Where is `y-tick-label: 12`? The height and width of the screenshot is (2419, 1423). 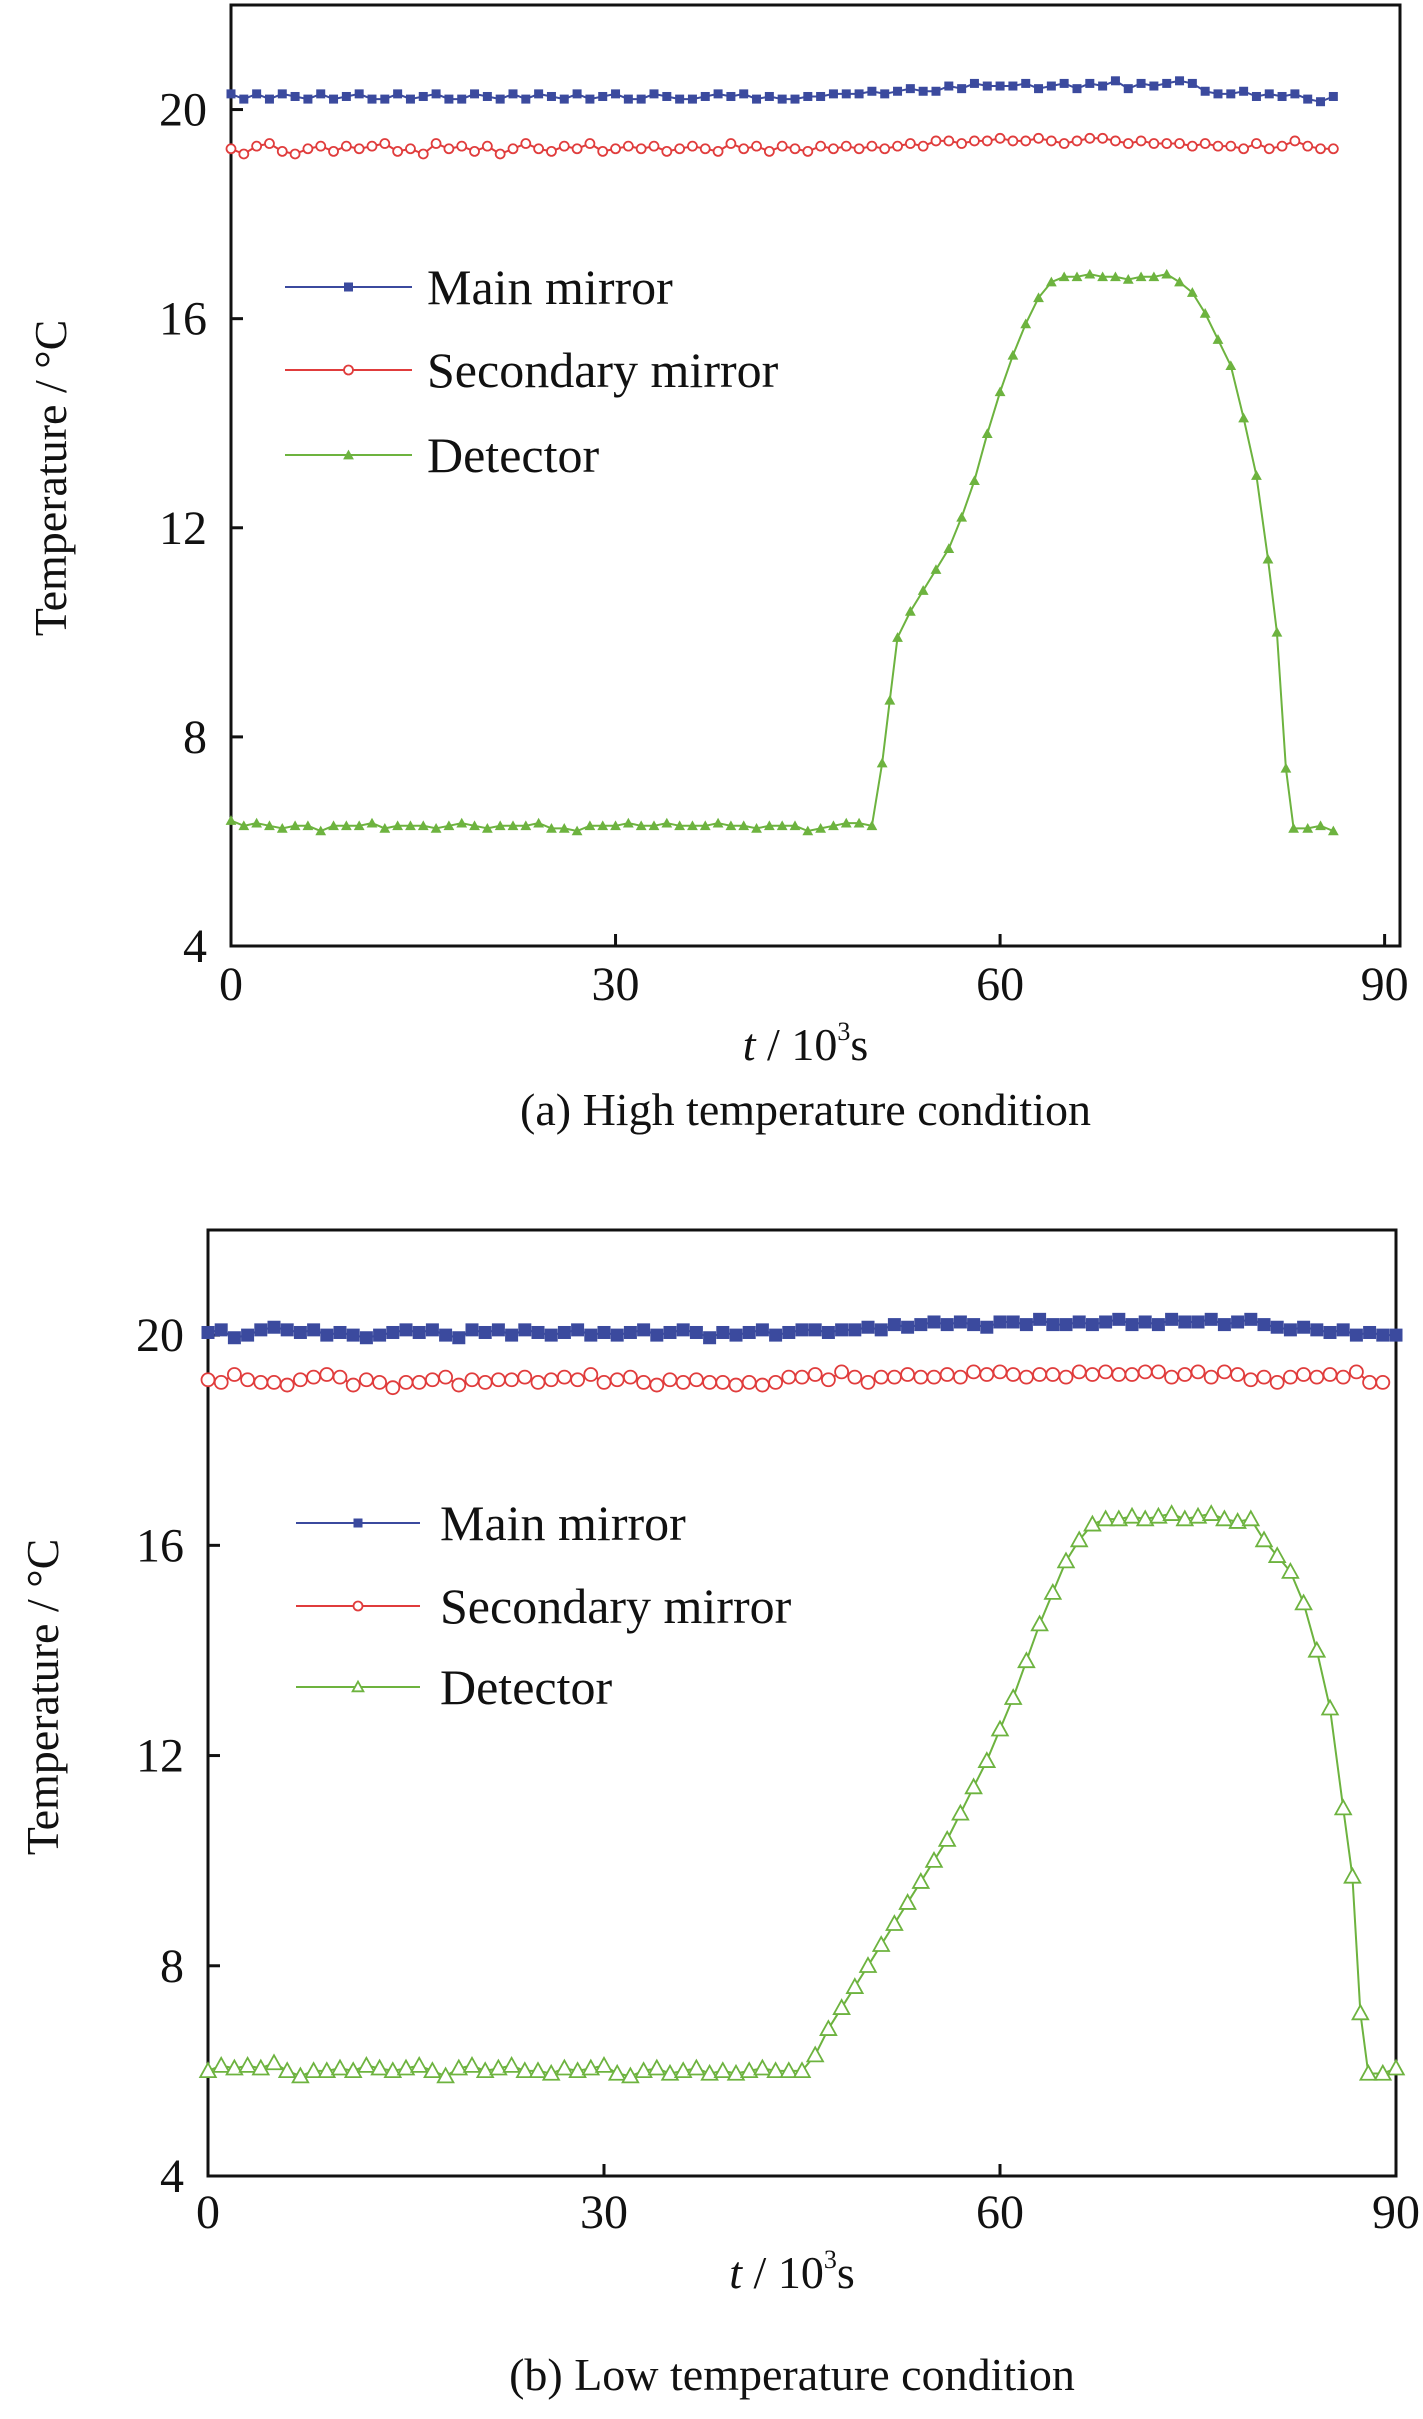 y-tick-label: 12 is located at coordinates (160, 1756).